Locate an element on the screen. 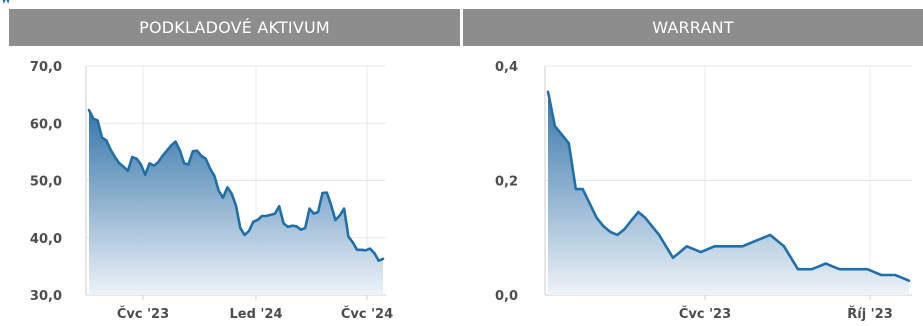 This screenshot has height=326, width=923. y-tick-label: 50,0 is located at coordinates (46, 182).